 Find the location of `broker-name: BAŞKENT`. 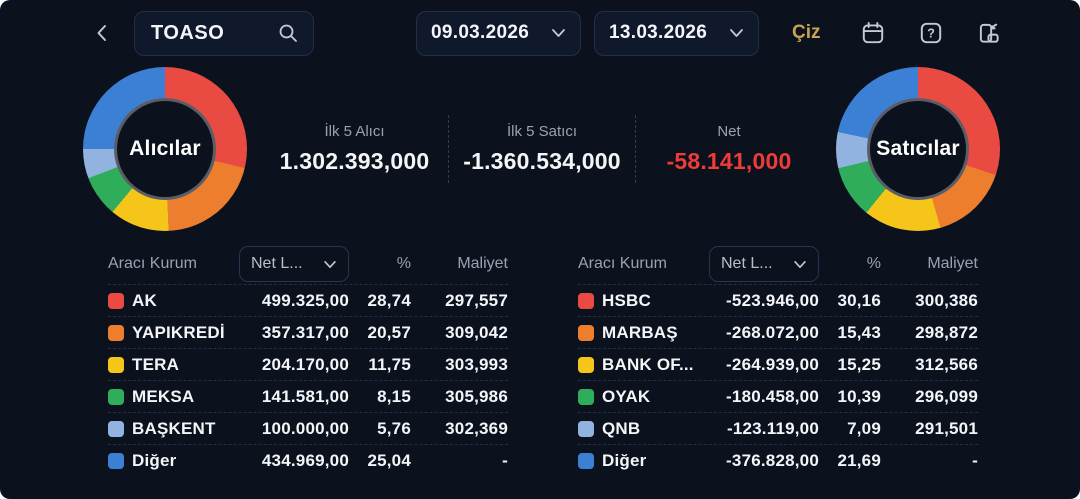

broker-name: BAŞKENT is located at coordinates (174, 428).